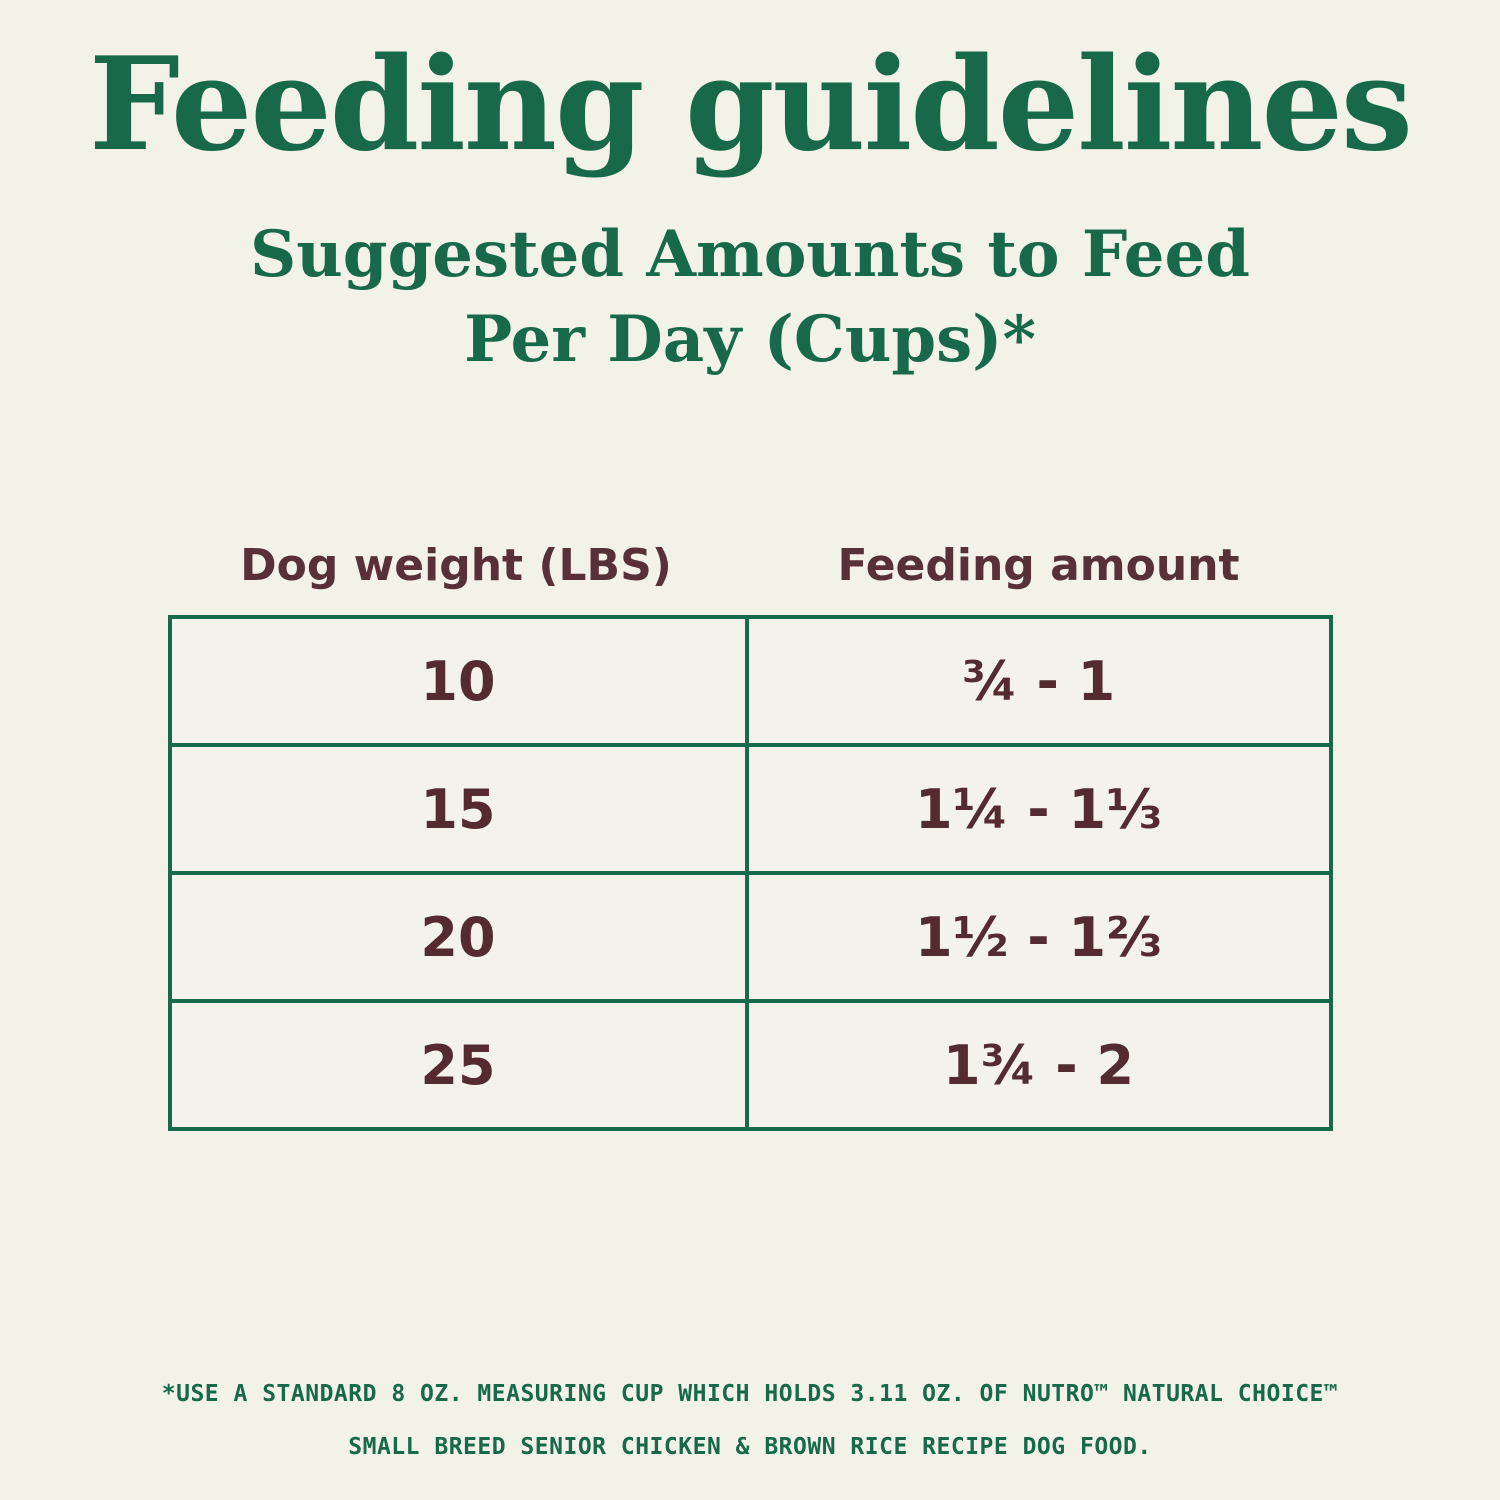 This screenshot has height=1500, width=1500. Describe the element at coordinates (750, 255) in the screenshot. I see `subtitle-line-1: Suggested Amounts to Feed` at that location.